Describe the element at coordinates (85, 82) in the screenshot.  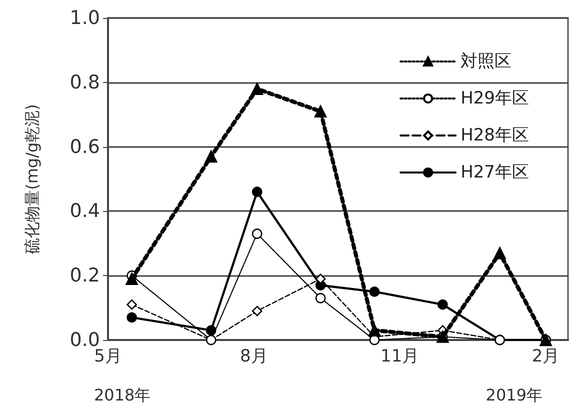
I see `y-tick-label: 0.8` at that location.